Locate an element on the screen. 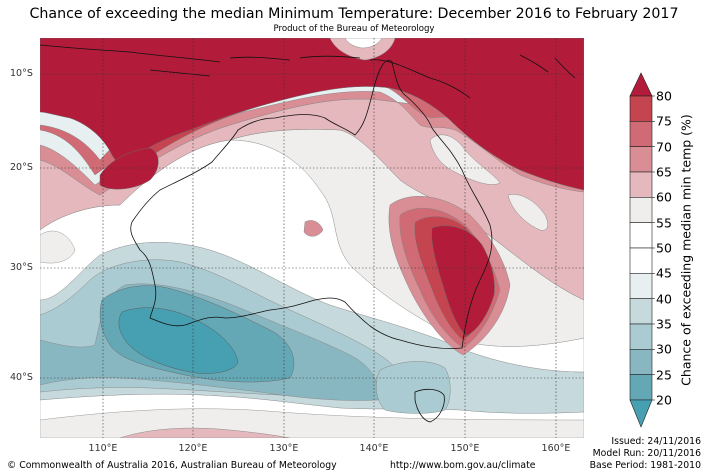  solomon-islands-coastline is located at coordinates (547, 66).